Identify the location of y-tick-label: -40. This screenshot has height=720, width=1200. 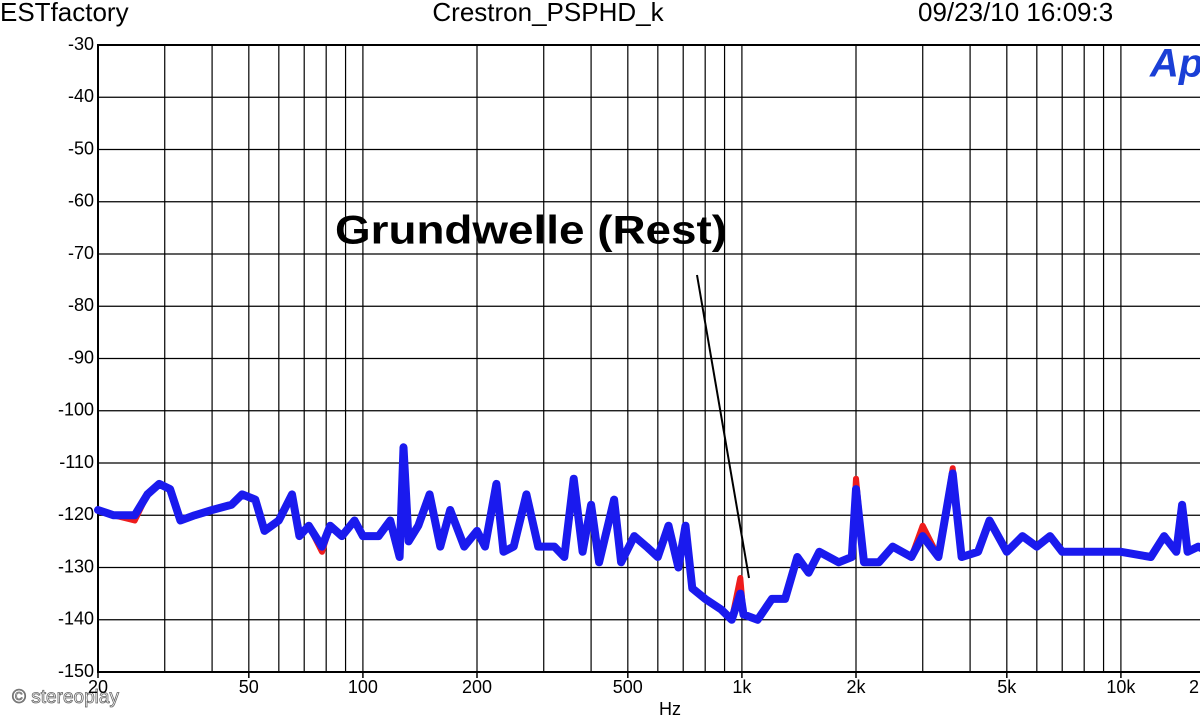
(81, 96).